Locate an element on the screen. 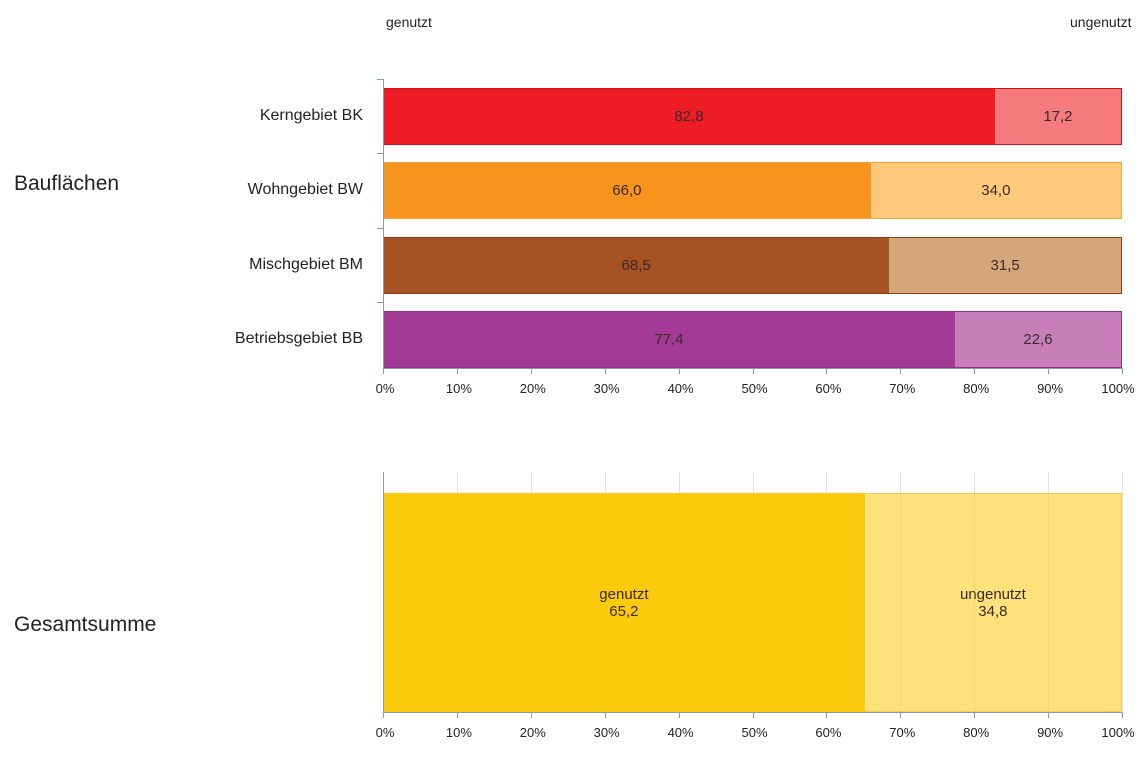  bottom-x-tick-label: 20% is located at coordinates (532, 732).